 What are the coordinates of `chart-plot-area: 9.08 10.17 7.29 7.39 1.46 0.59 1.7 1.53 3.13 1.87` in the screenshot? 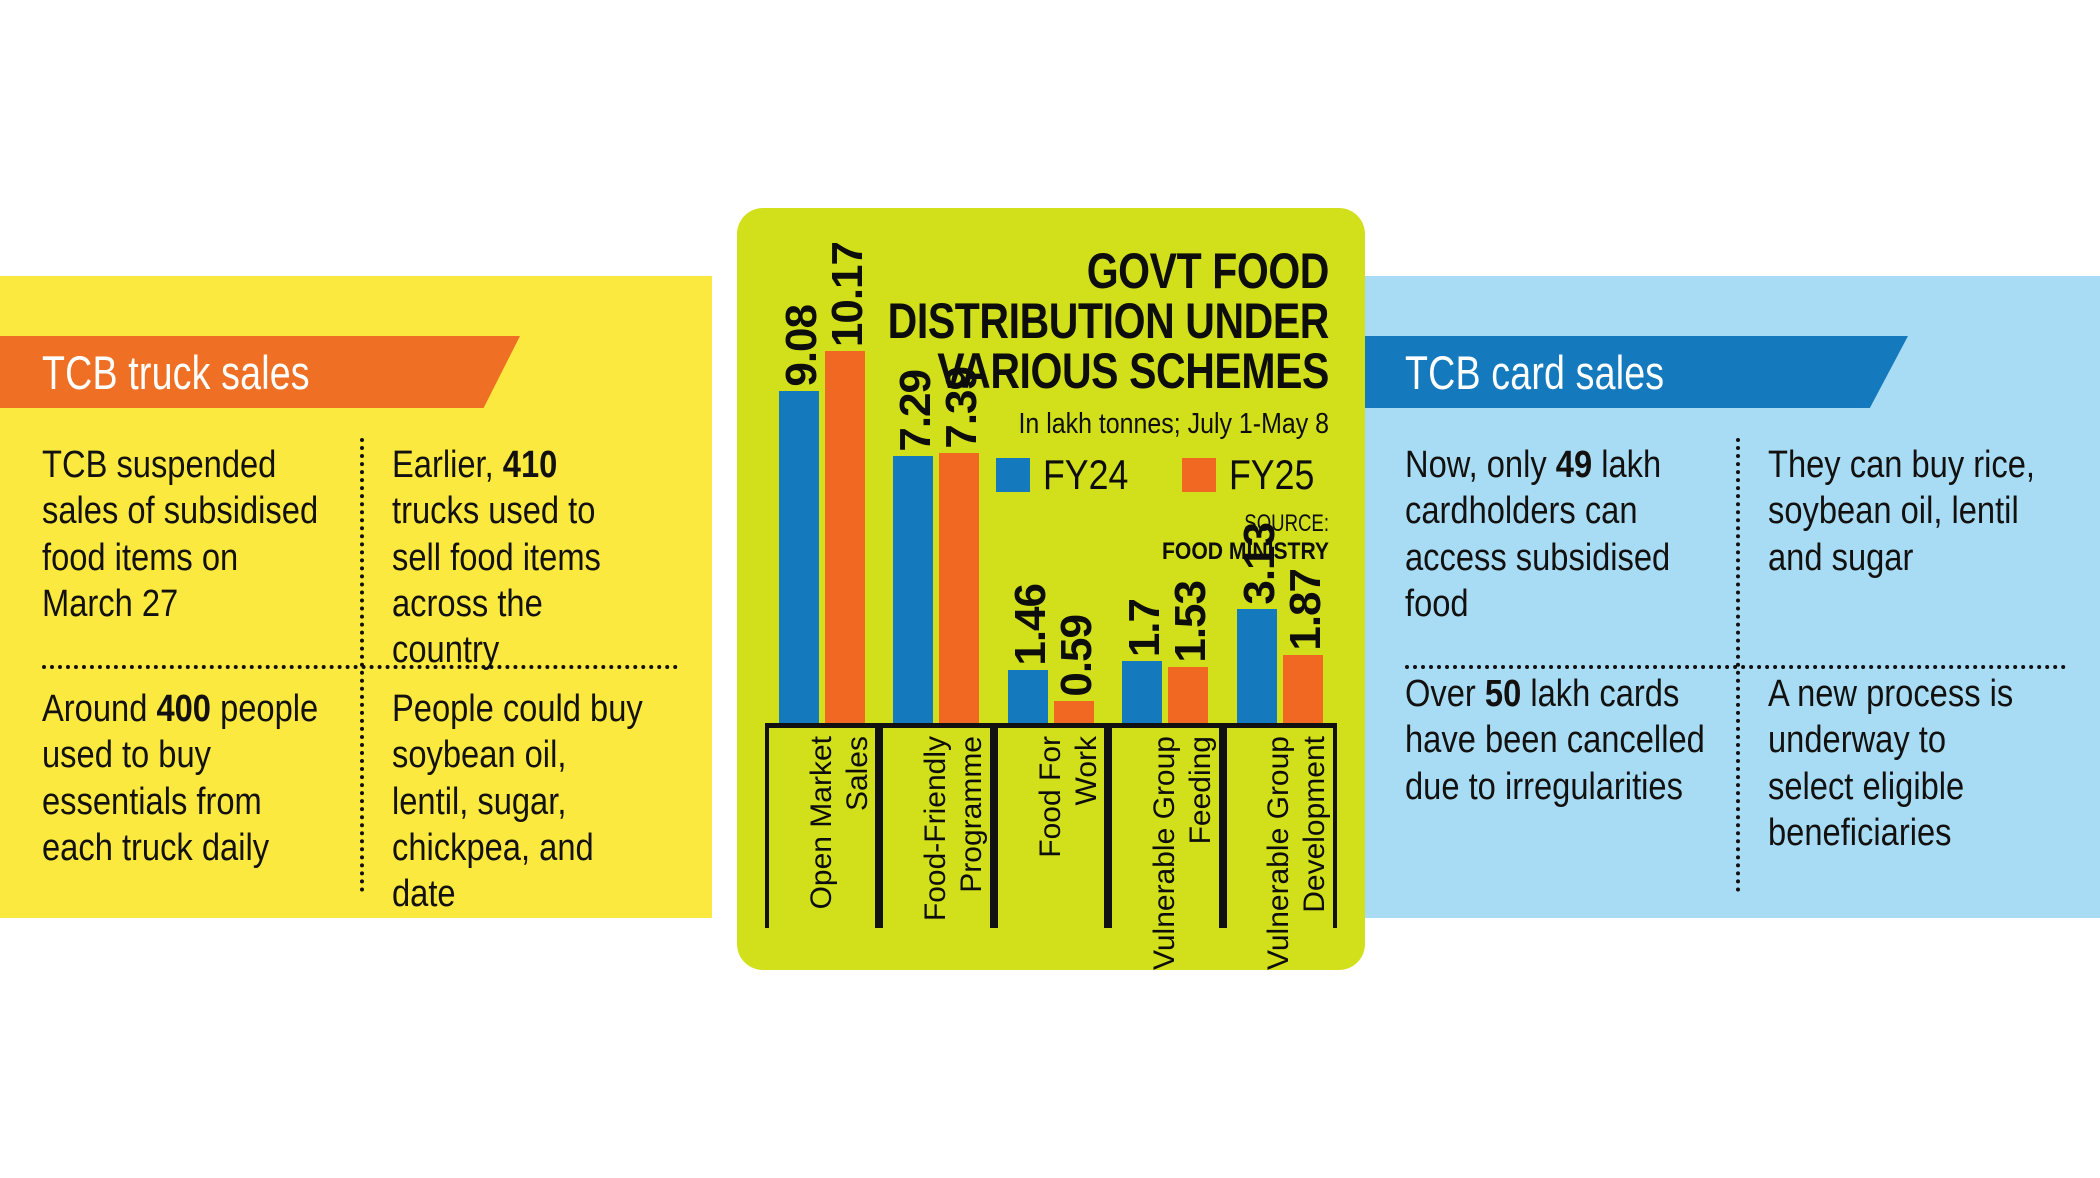 It's located at (1051, 485).